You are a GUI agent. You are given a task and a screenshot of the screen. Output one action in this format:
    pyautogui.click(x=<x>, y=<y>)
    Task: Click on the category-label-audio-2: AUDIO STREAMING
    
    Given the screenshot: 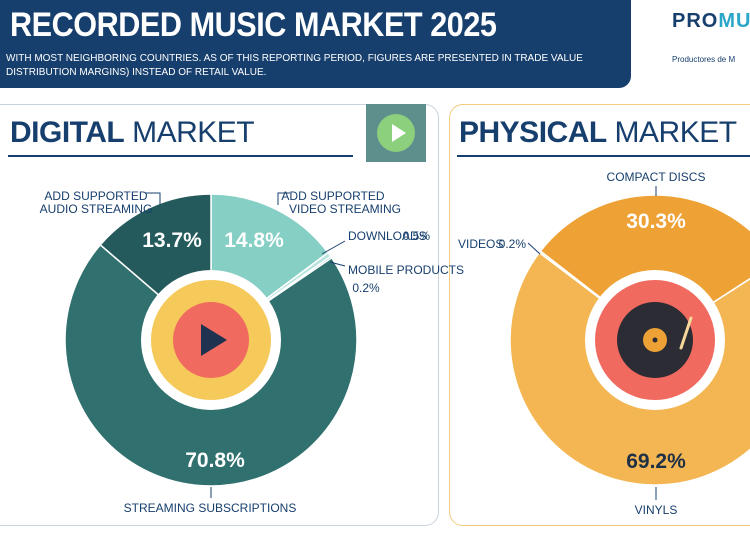 What is the action you would take?
    pyautogui.click(x=96, y=209)
    